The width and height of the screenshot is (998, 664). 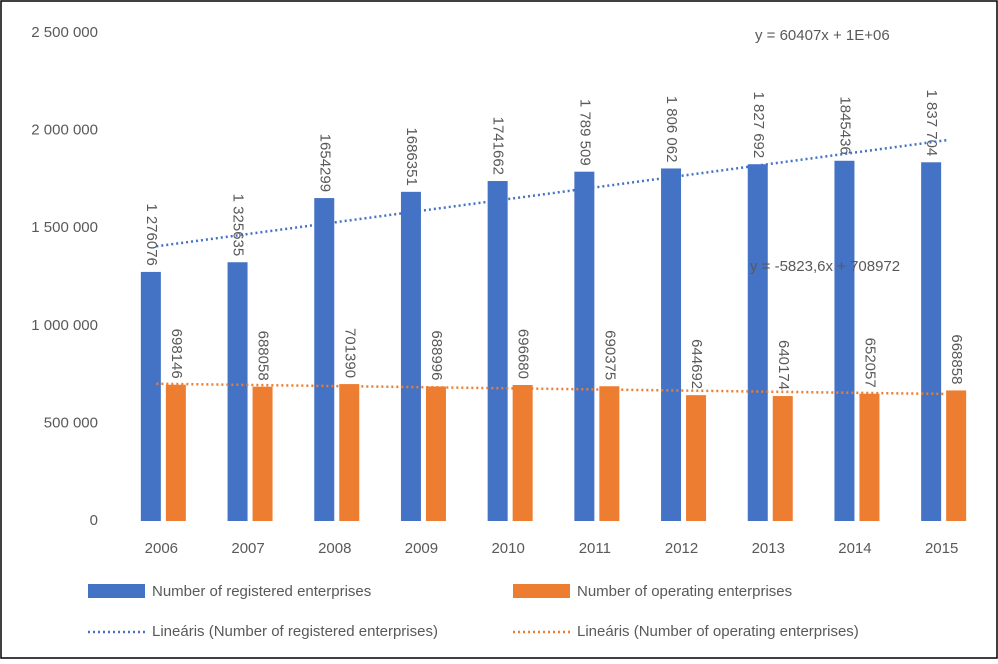 What do you see at coordinates (609, 355) in the screenshot?
I see `data-label: 690375` at bounding box center [609, 355].